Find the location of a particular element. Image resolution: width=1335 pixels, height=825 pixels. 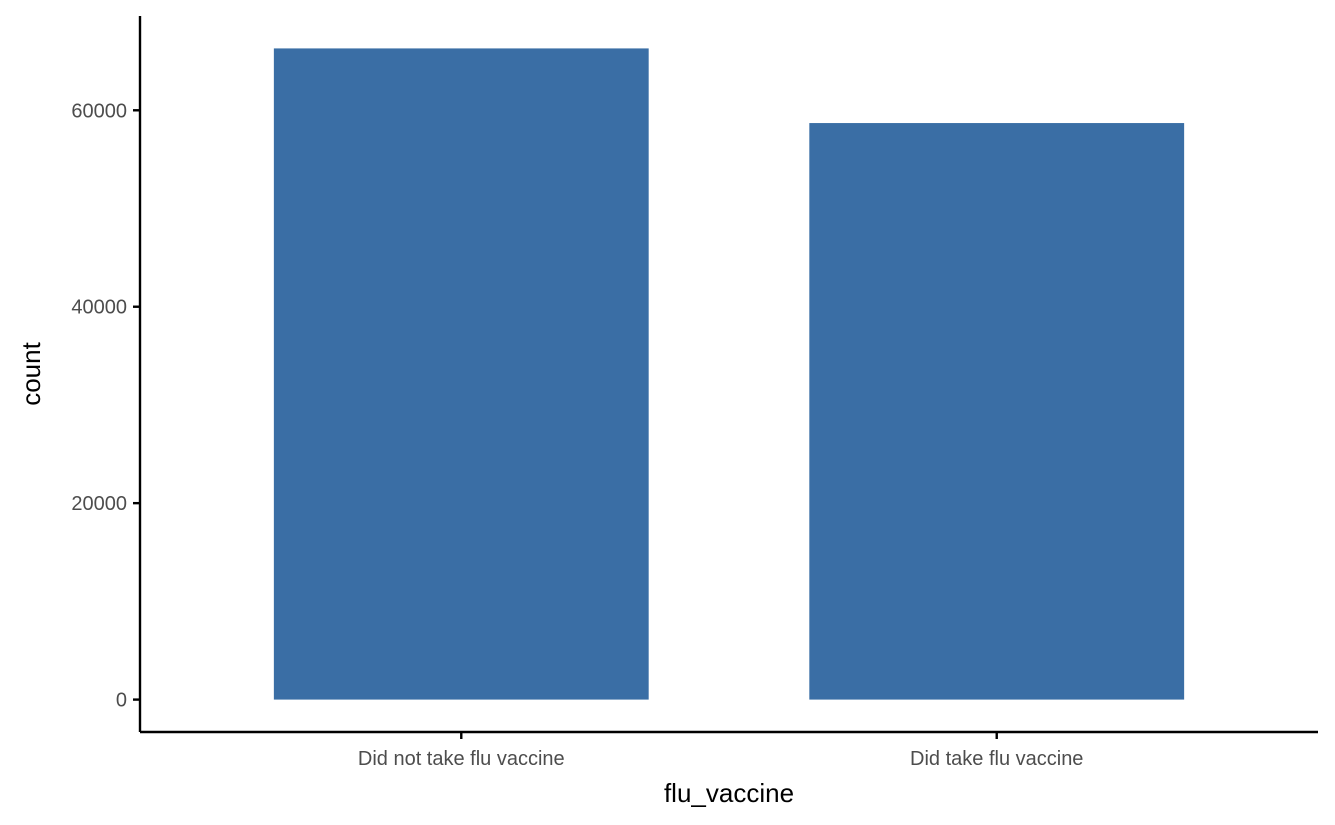

y-tick-label: 40000 is located at coordinates (99, 308).